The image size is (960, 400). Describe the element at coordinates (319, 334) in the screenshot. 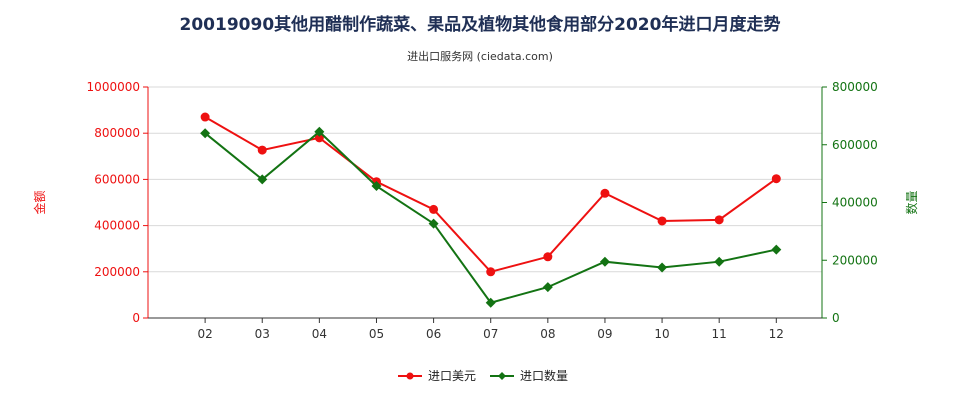

I see `x-axis-tick-label: 04` at that location.